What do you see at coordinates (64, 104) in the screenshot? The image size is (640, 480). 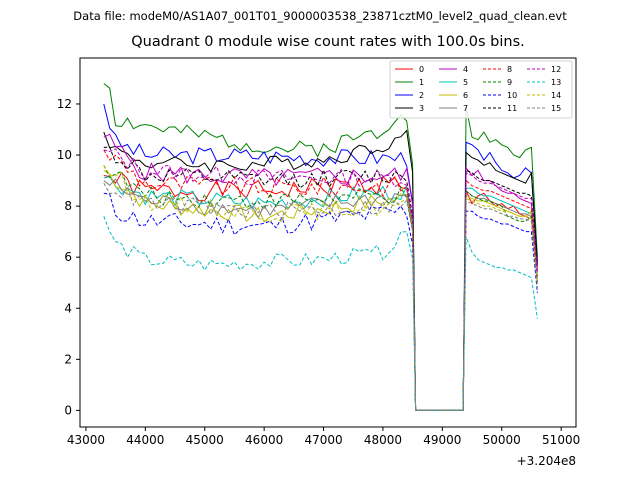 I see `y-tick-label: 12` at bounding box center [64, 104].